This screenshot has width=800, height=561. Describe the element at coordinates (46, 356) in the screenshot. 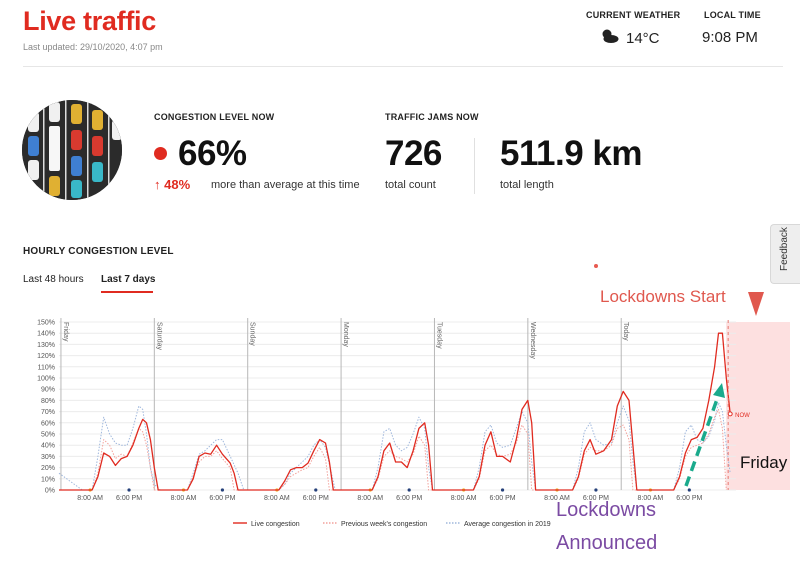

I see `y-tick-label: 120%` at that location.